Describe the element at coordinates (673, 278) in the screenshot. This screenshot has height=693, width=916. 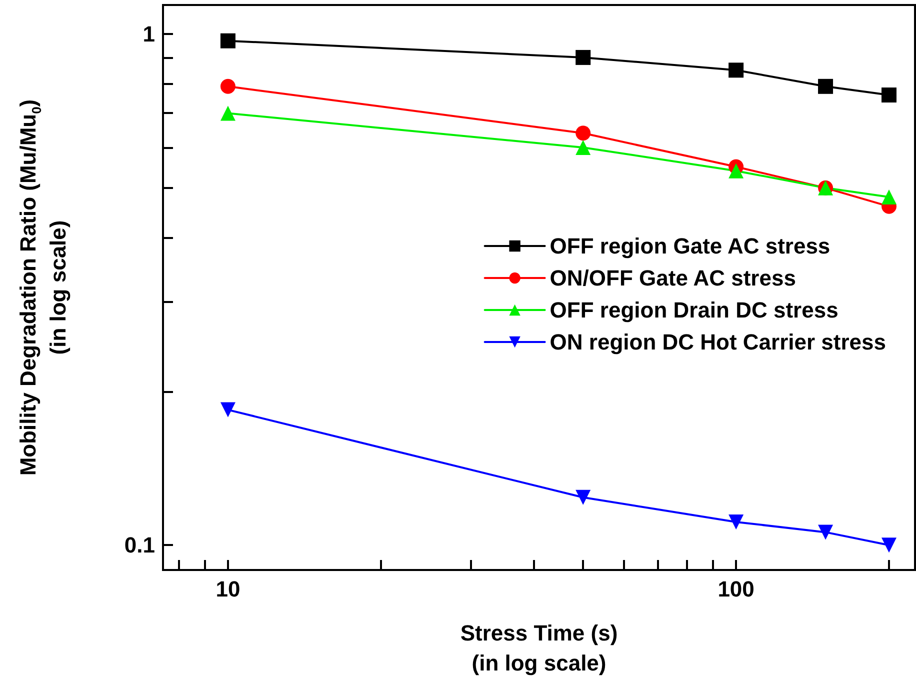
I see `legend-label: ON/OFF Gate AC stress` at that location.